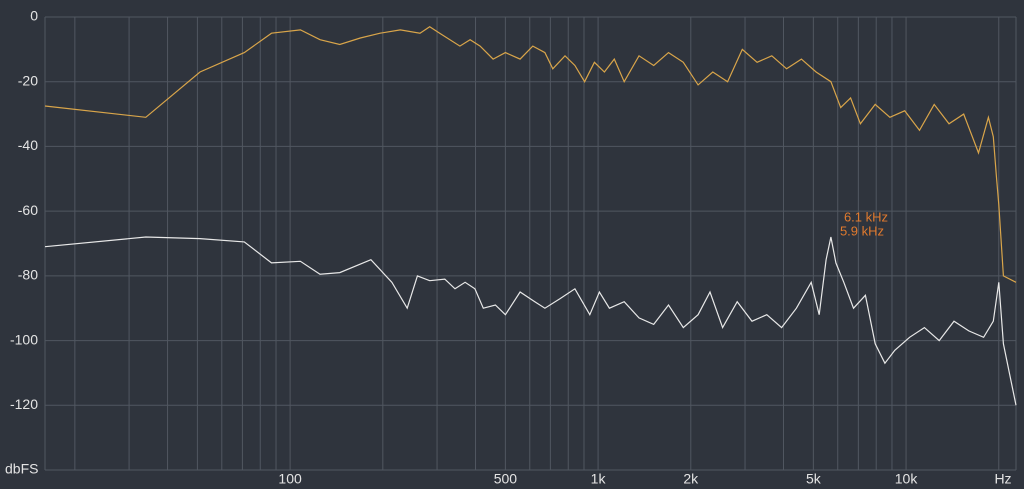  I want to click on y-tick-label: -100, so click(24, 339).